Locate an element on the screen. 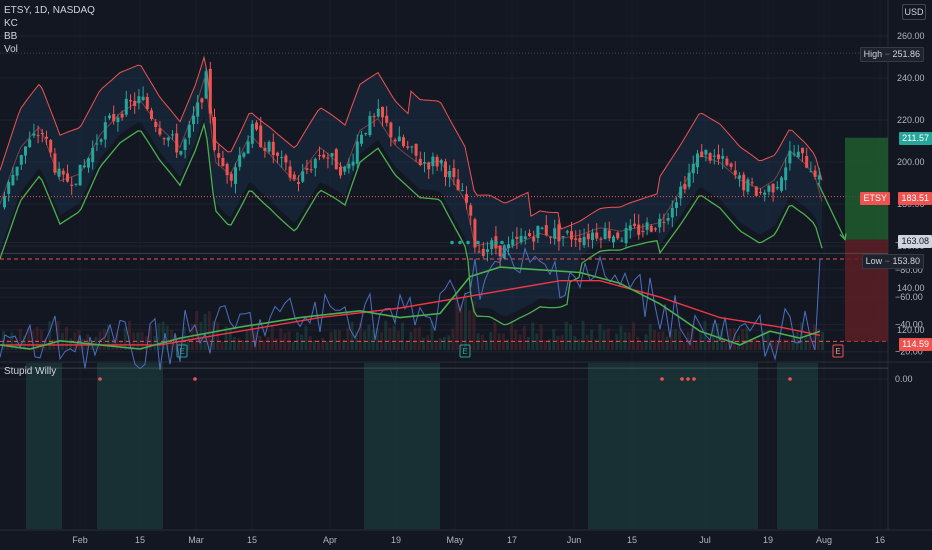 The height and width of the screenshot is (550, 932). high-label: High − 251.86 is located at coordinates (891, 54).